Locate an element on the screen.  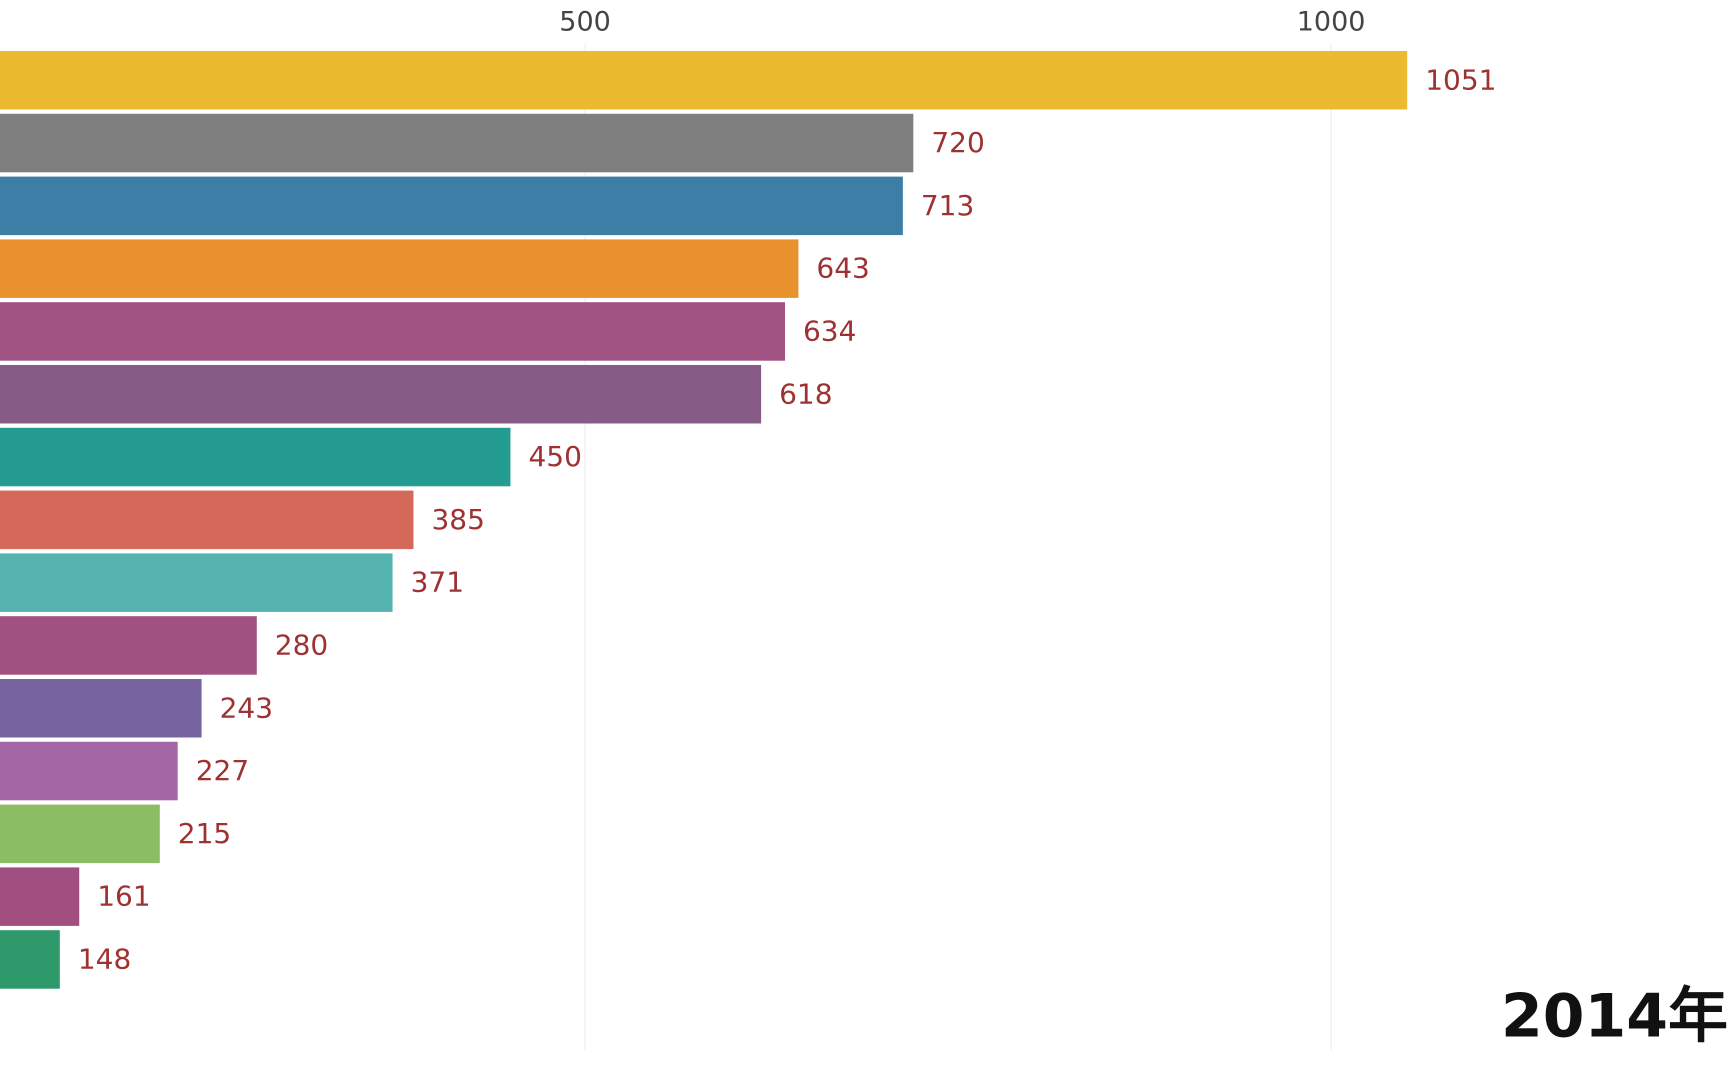
value-label: 643 is located at coordinates (842, 268).